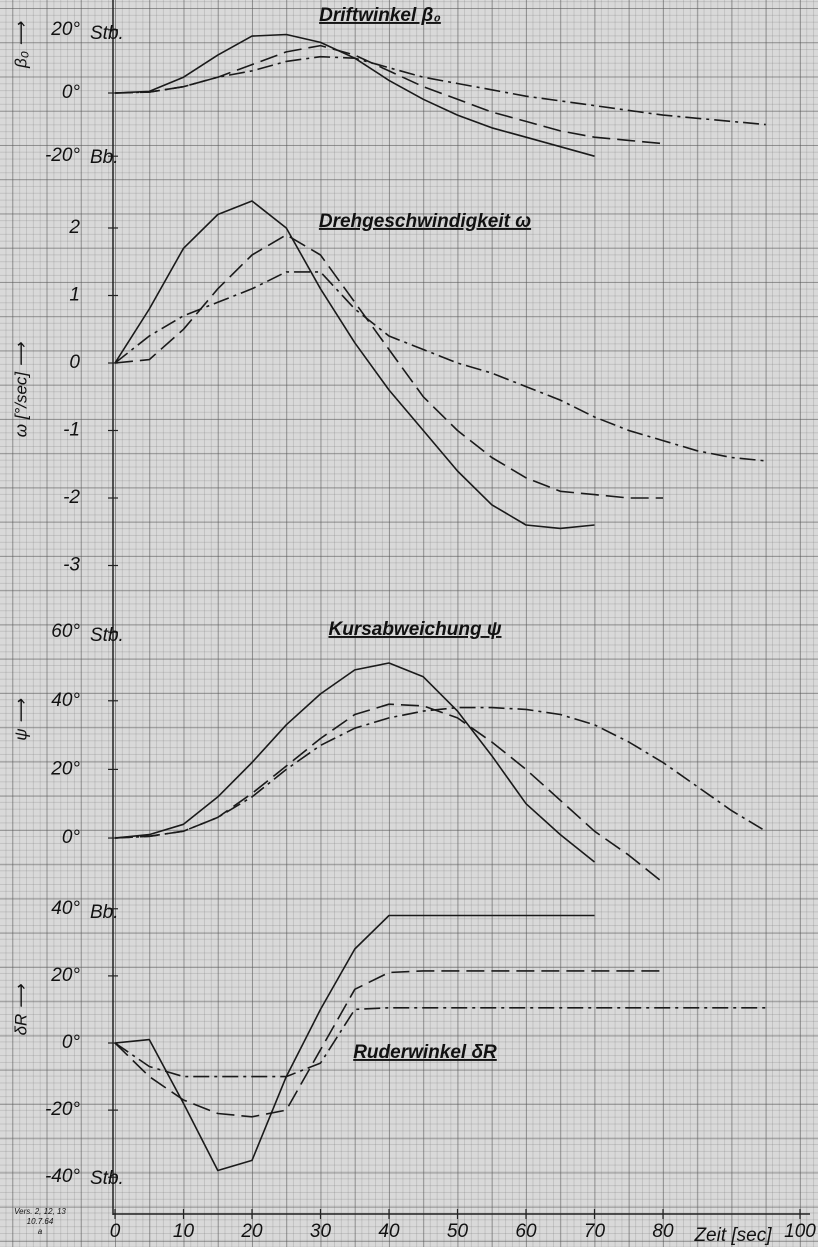 Image resolution: width=818 pixels, height=1247 pixels. I want to click on chart-title: Driftwinkel β₀, so click(380, 15).